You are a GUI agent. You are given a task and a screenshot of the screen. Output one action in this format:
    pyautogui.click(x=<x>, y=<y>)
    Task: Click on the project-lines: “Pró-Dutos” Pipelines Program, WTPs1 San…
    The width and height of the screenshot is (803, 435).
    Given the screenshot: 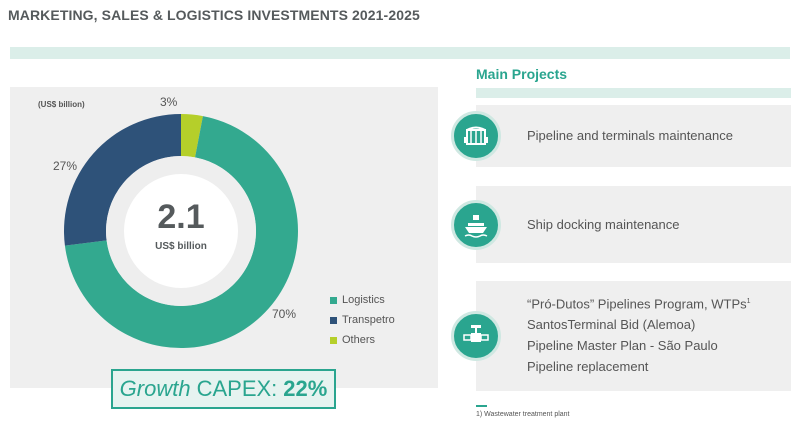 What is the action you would take?
    pyautogui.click(x=639, y=334)
    